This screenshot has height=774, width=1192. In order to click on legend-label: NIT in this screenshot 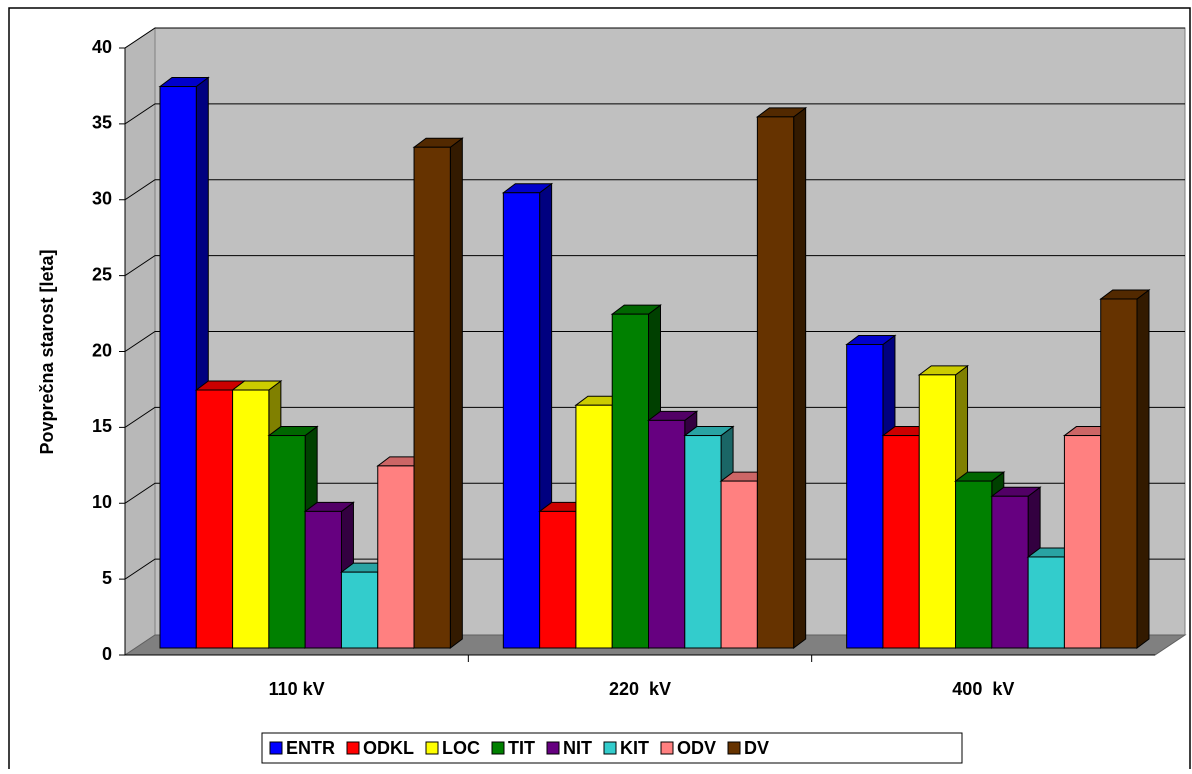, I will do `click(577, 748)`.